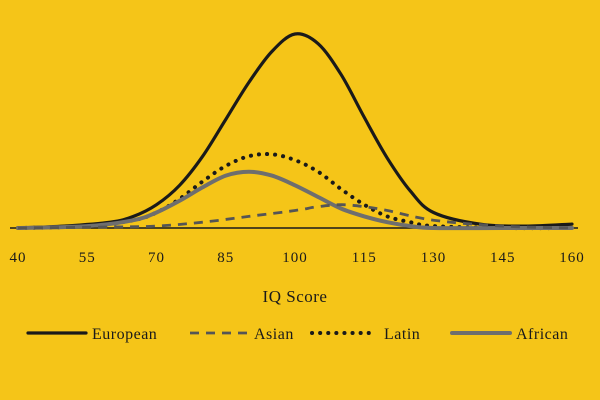  What do you see at coordinates (503, 258) in the screenshot?
I see `x-tick-label: 145` at bounding box center [503, 258].